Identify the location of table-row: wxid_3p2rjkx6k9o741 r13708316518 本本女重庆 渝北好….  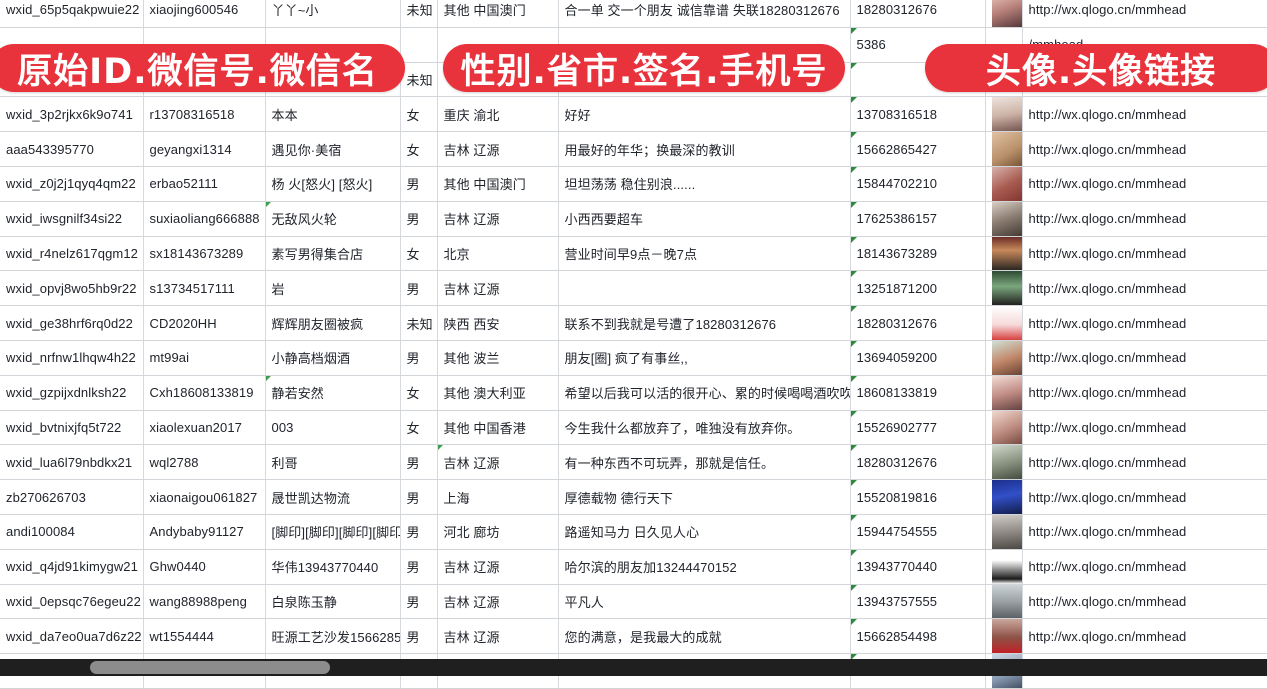
(633, 114).